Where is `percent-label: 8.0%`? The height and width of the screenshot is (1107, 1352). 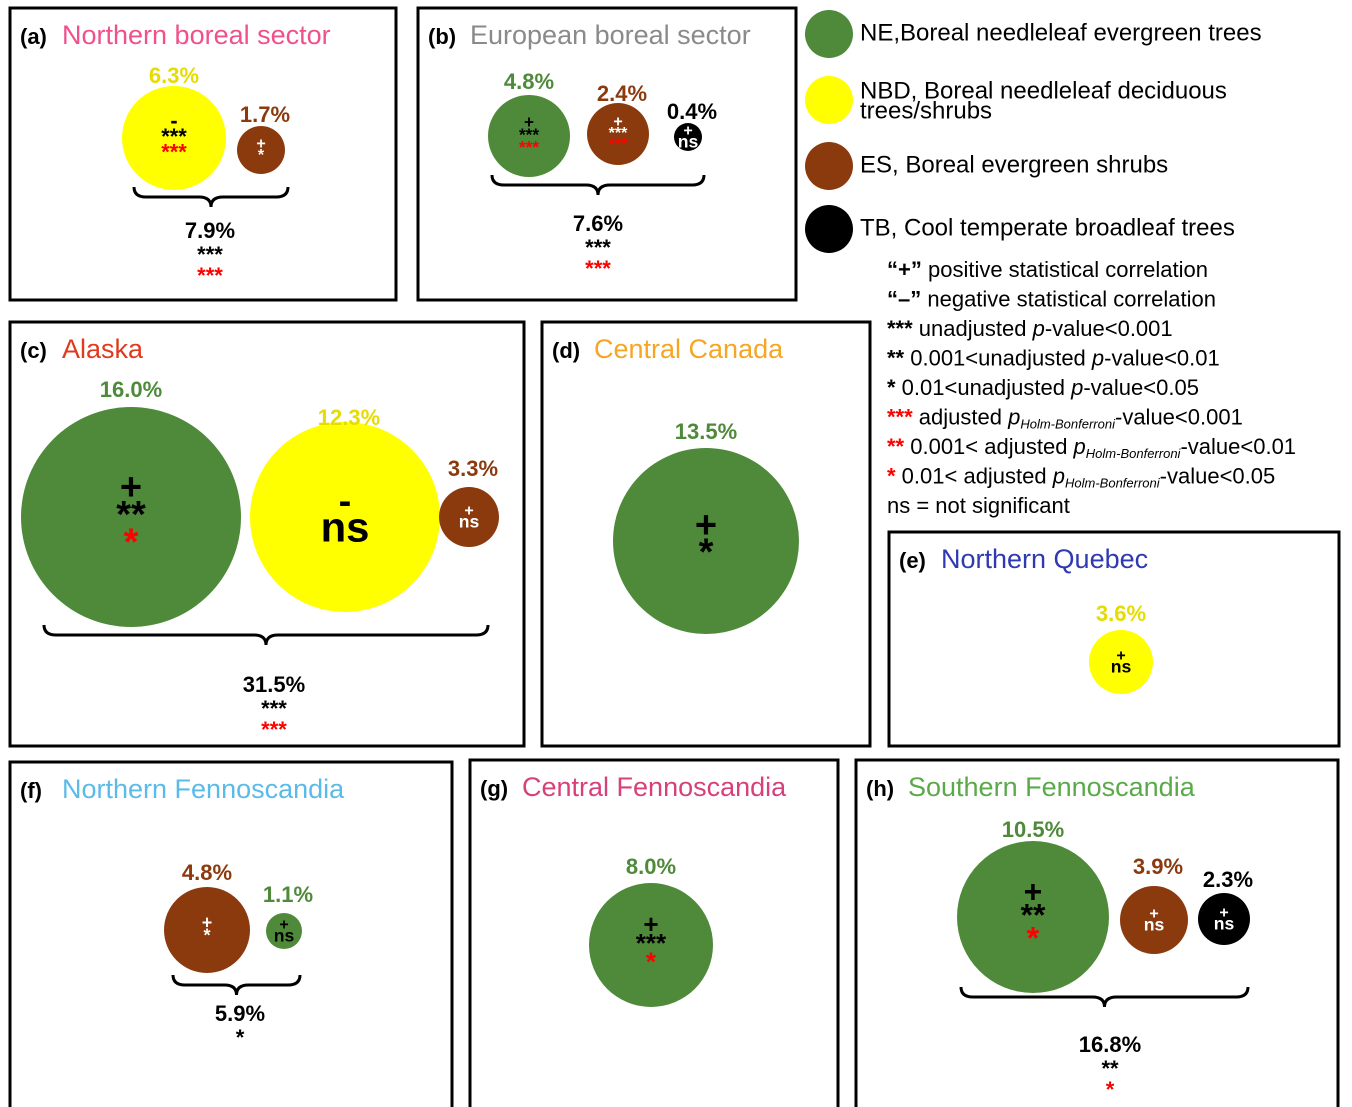 percent-label: 8.0% is located at coordinates (651, 866).